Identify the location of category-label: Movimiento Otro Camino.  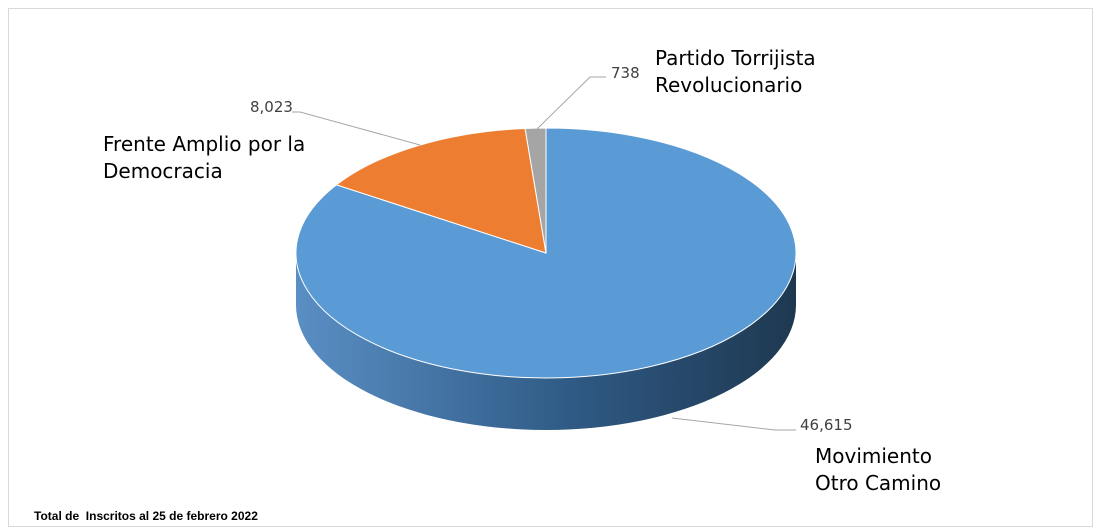
(878, 469).